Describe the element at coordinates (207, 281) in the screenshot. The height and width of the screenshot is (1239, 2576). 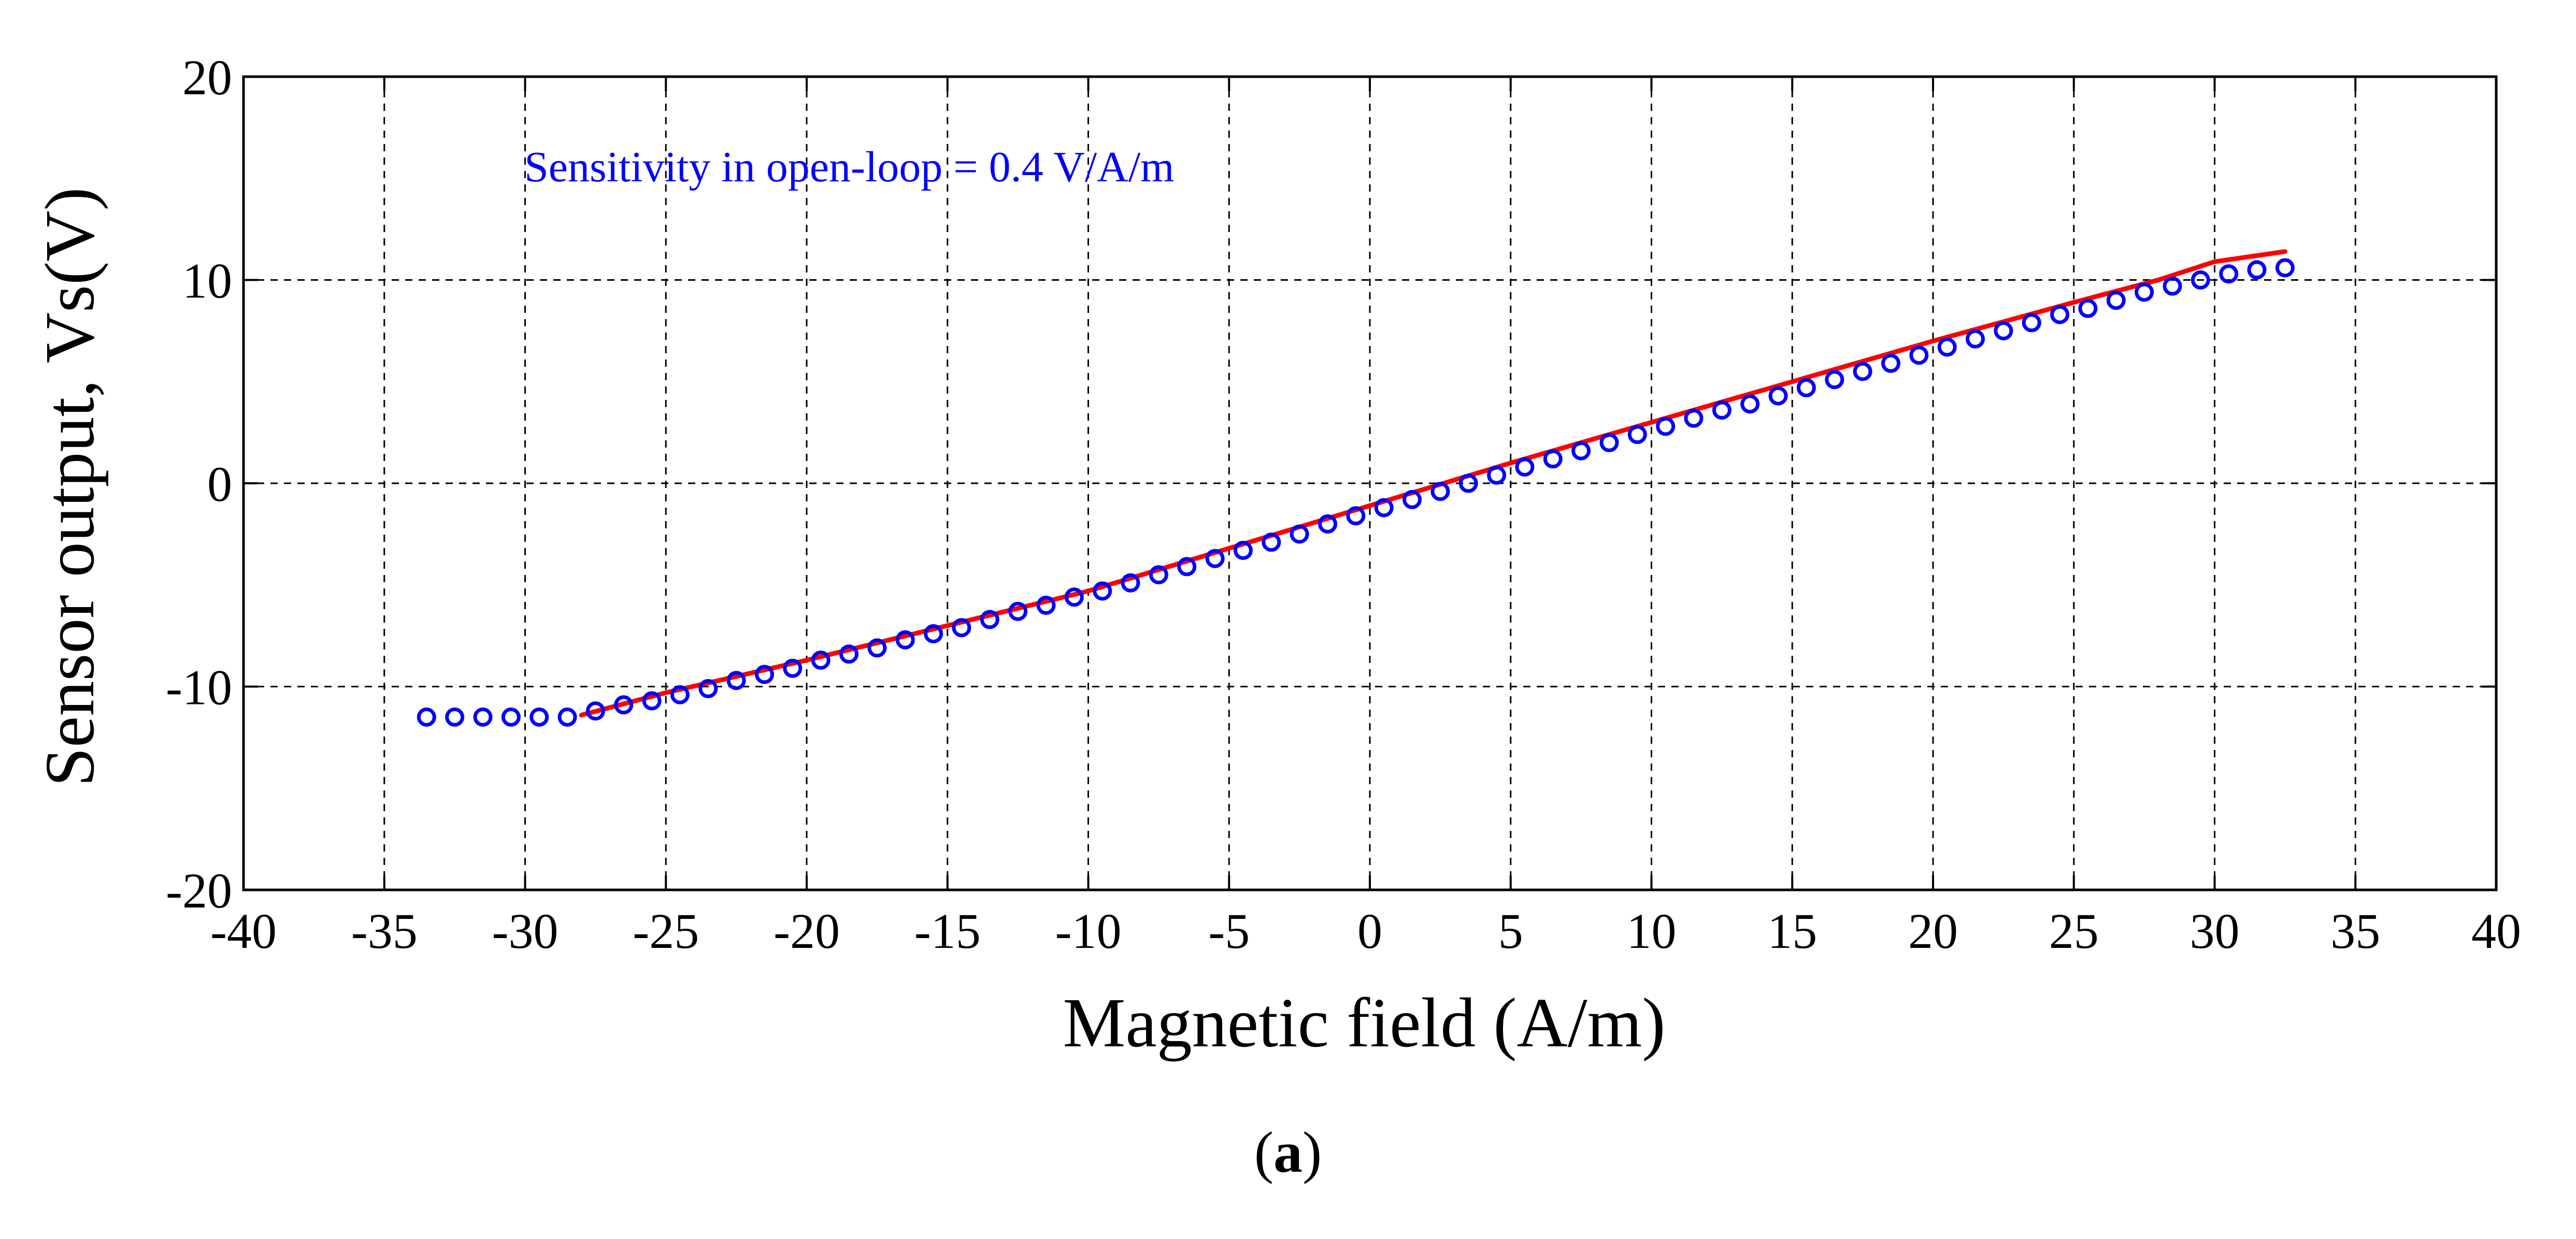
I see `y-tick-label: 10` at that location.